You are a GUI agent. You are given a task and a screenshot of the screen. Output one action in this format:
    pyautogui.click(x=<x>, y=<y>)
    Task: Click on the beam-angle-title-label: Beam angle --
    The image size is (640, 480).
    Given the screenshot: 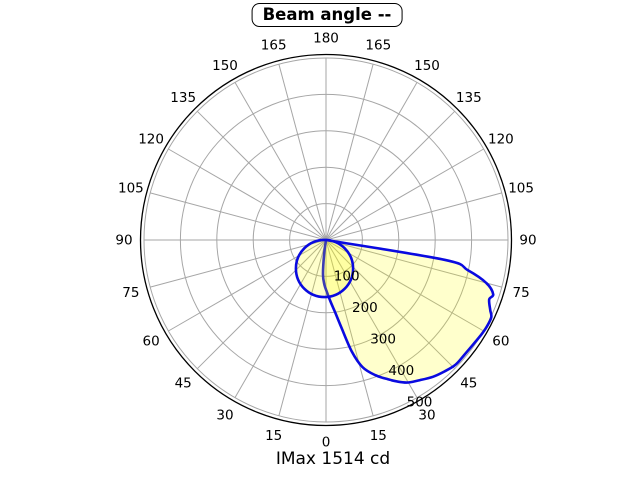 What is the action you would take?
    pyautogui.click(x=327, y=14)
    